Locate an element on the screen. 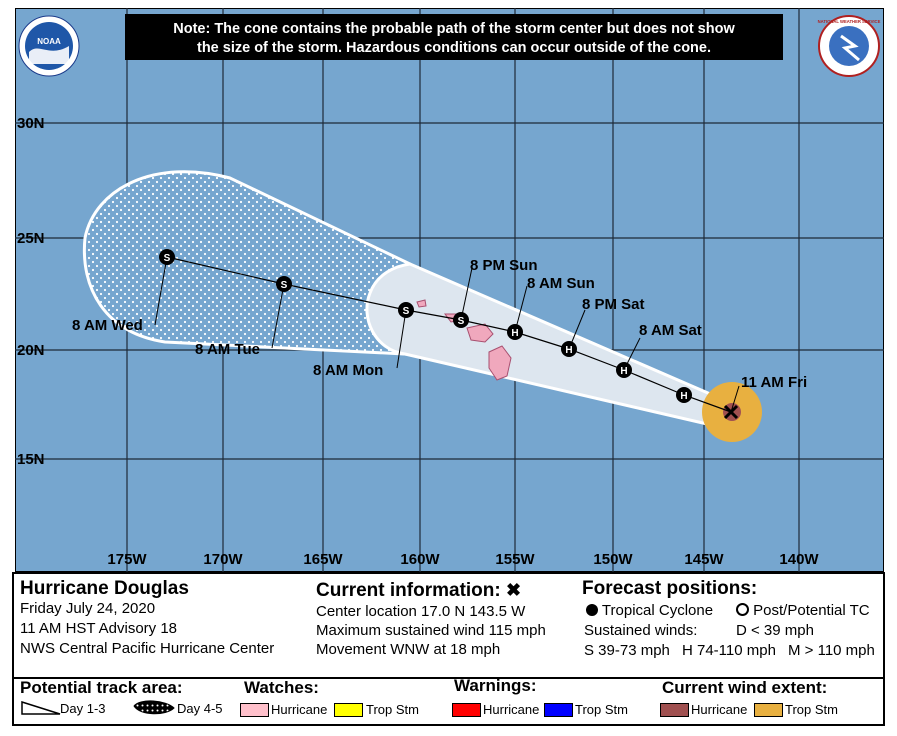 This screenshot has height=736, width=897. label-8am-sat: 8 AM Sat is located at coordinates (670, 330).